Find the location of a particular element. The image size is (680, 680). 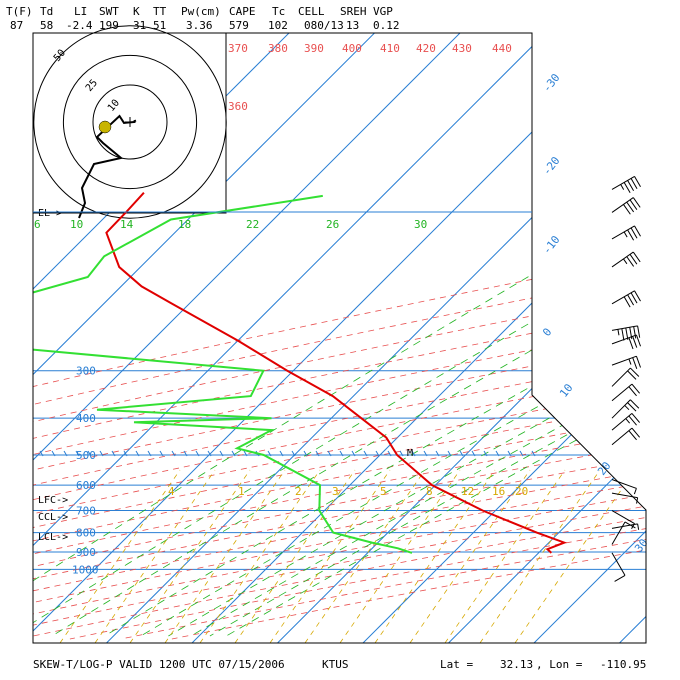

pressure-label: 800 is located at coordinates (86, 533).